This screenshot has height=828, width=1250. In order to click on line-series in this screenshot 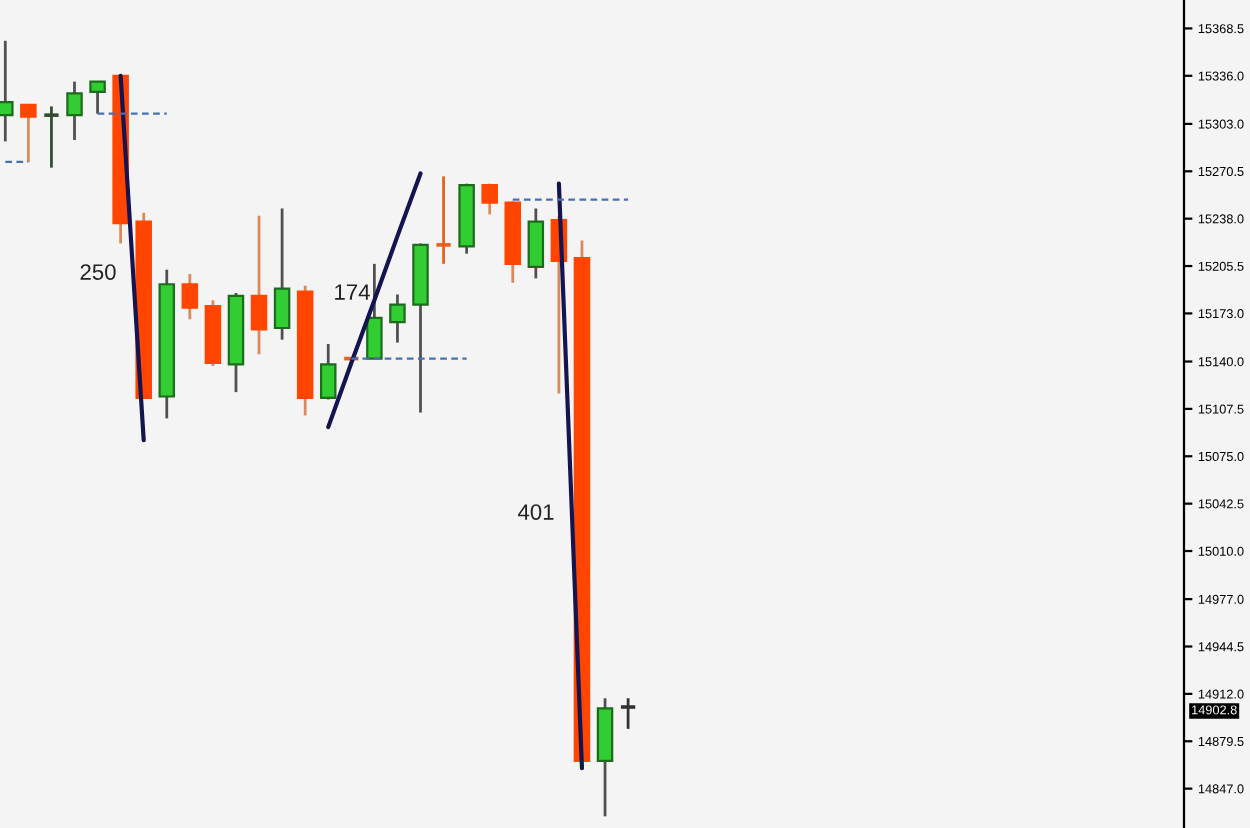, I will do `click(374, 300)`.